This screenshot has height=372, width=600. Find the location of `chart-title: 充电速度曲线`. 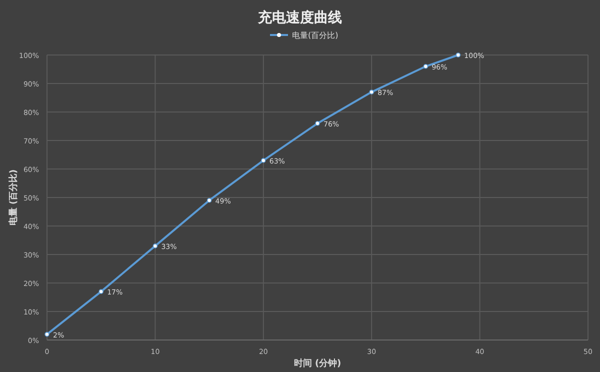

chart-title: 充电速度曲线 is located at coordinates (299, 17).